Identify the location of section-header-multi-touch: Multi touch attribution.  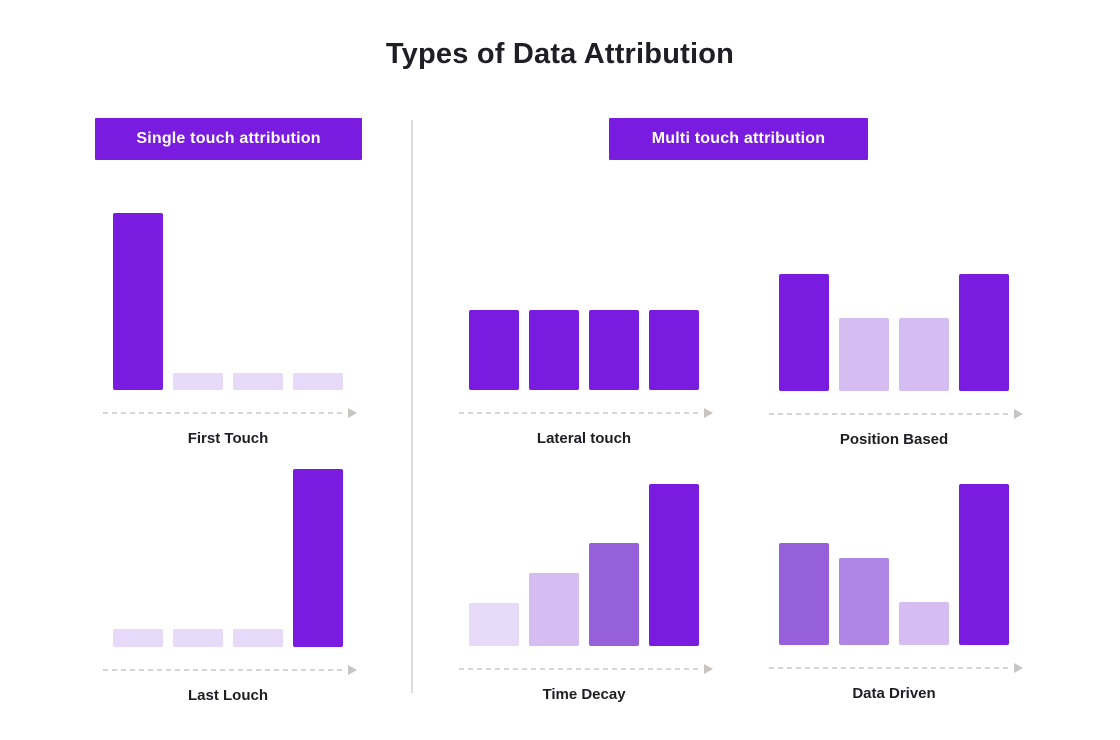
(738, 139).